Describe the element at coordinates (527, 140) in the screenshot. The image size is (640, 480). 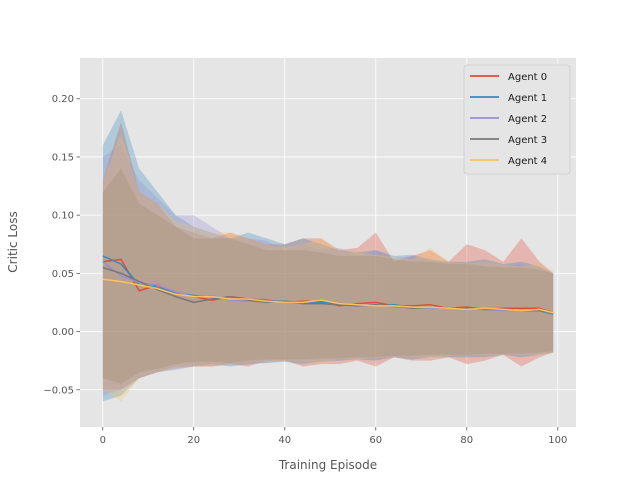
I see `legend-label: Agent 3` at that location.